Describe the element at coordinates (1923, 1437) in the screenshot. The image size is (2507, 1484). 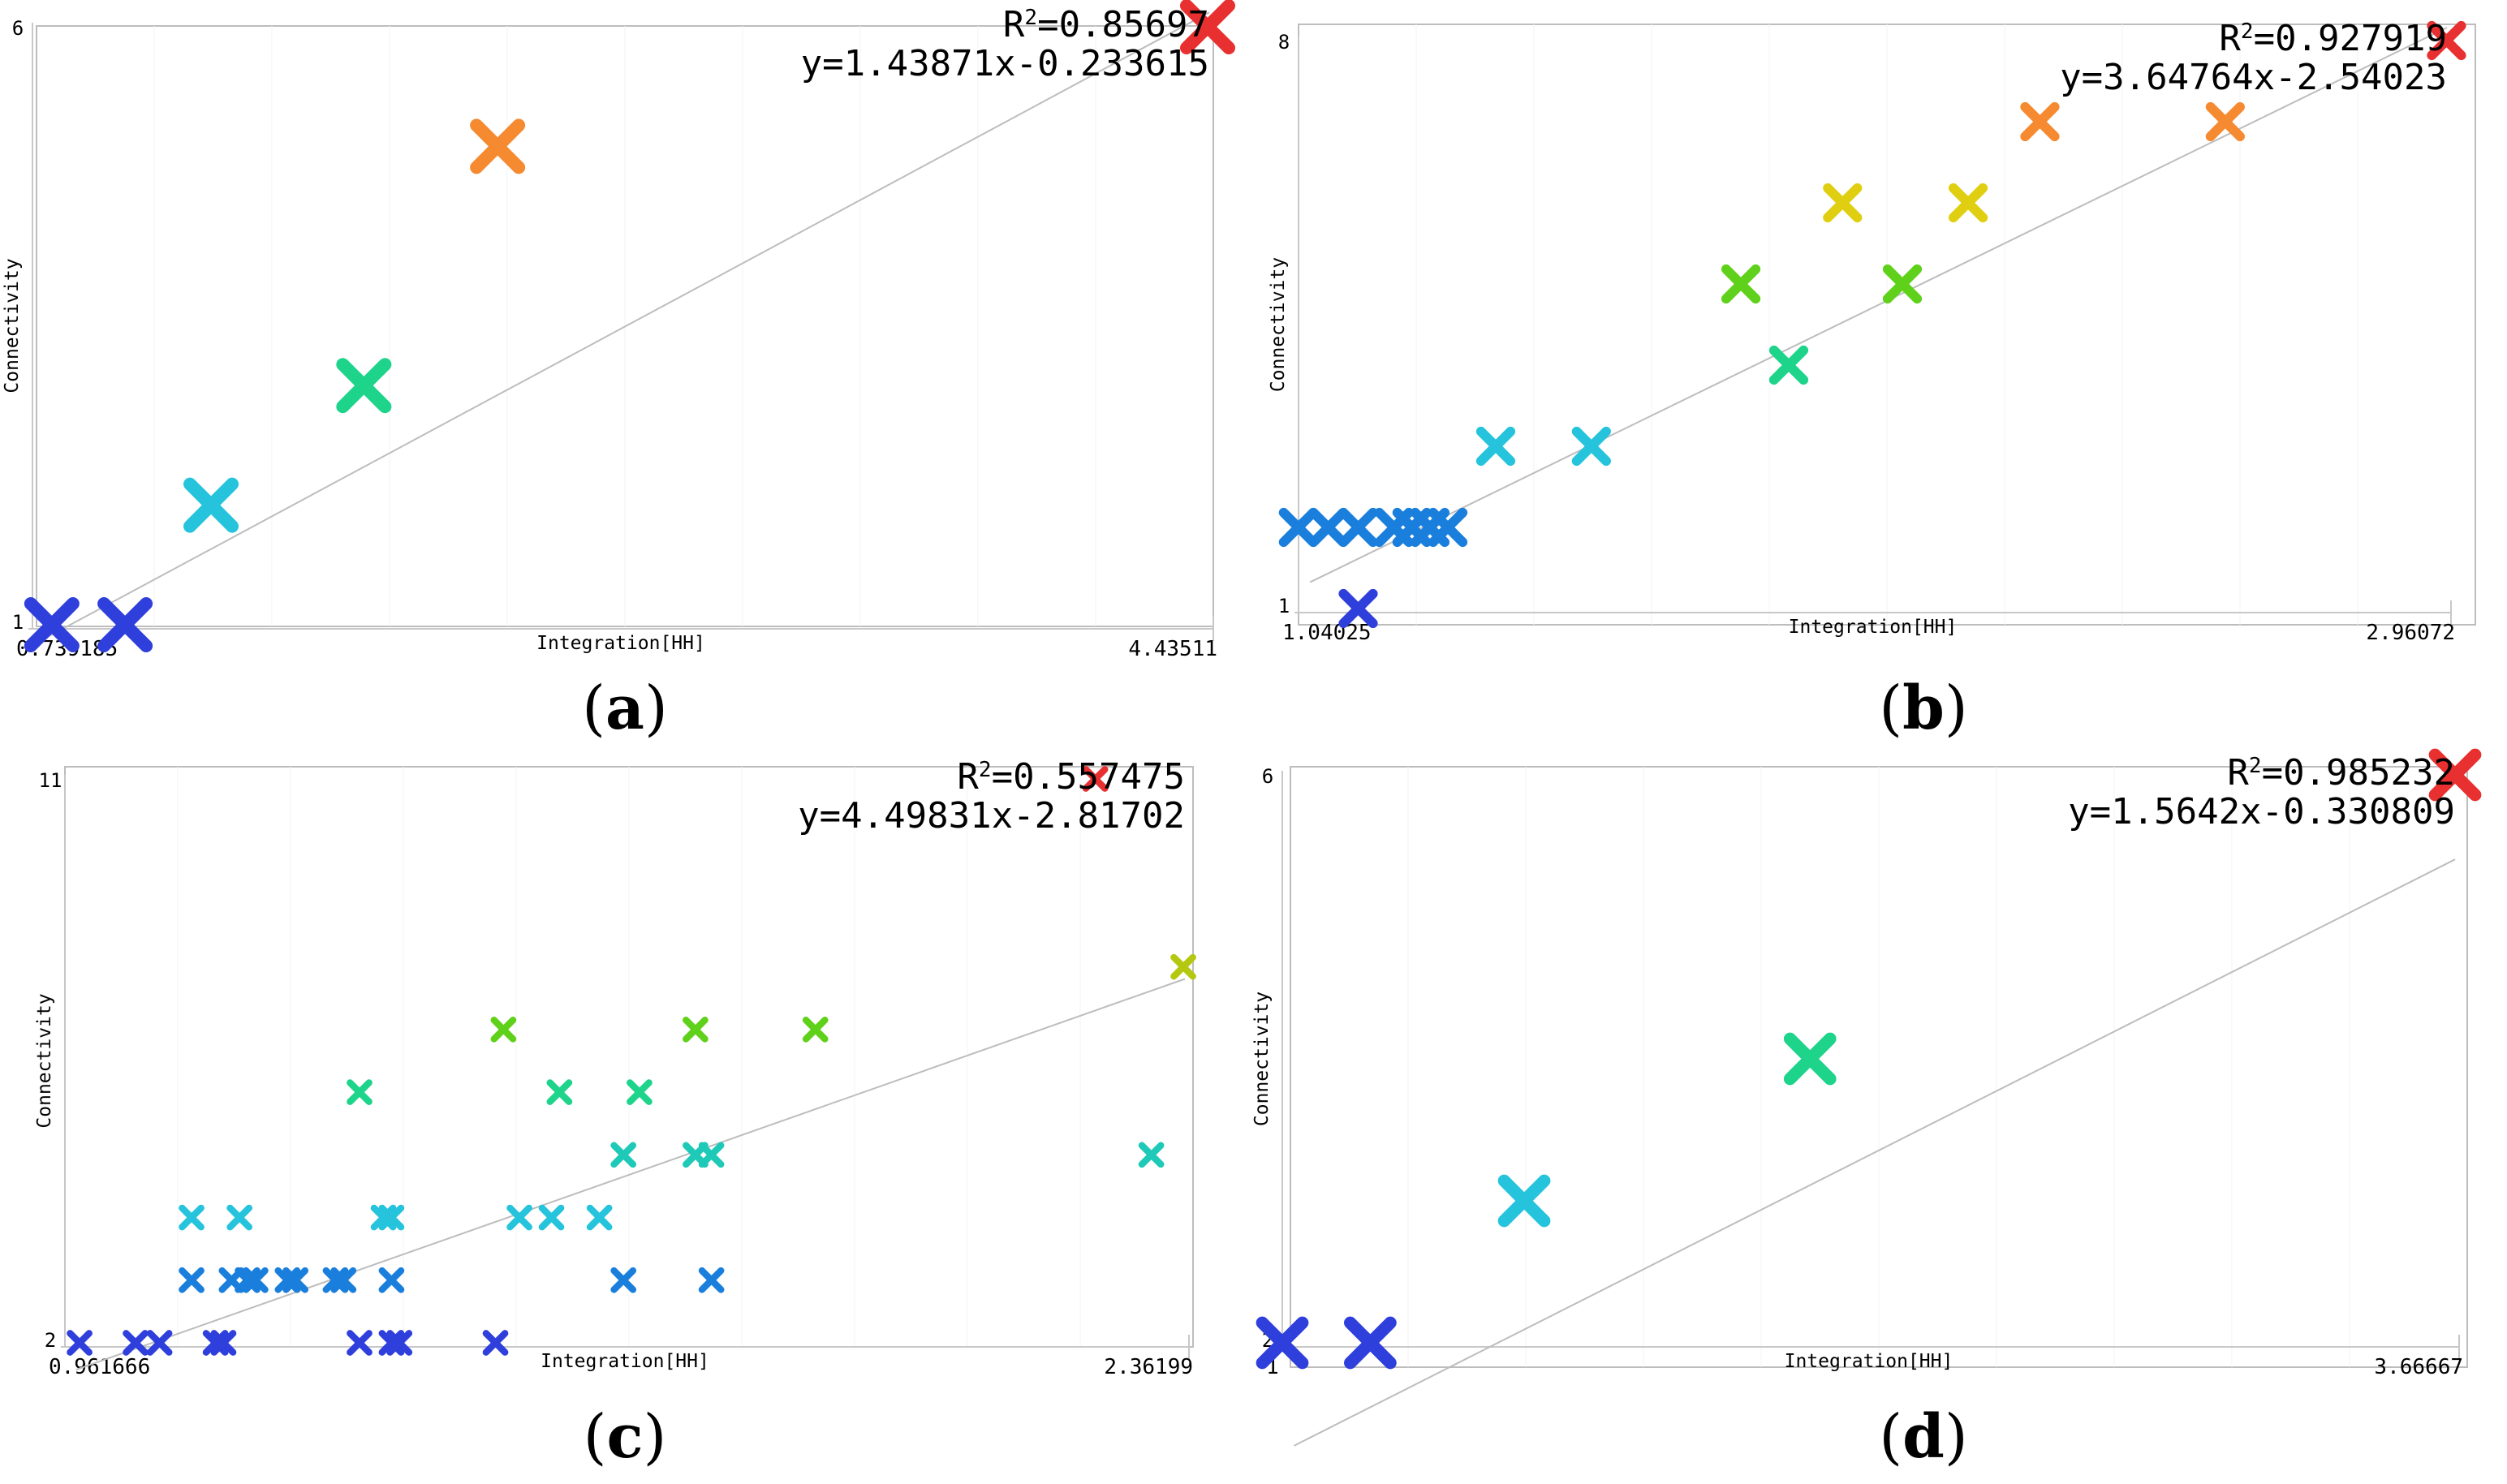
I see `caption-d: (d)` at that location.